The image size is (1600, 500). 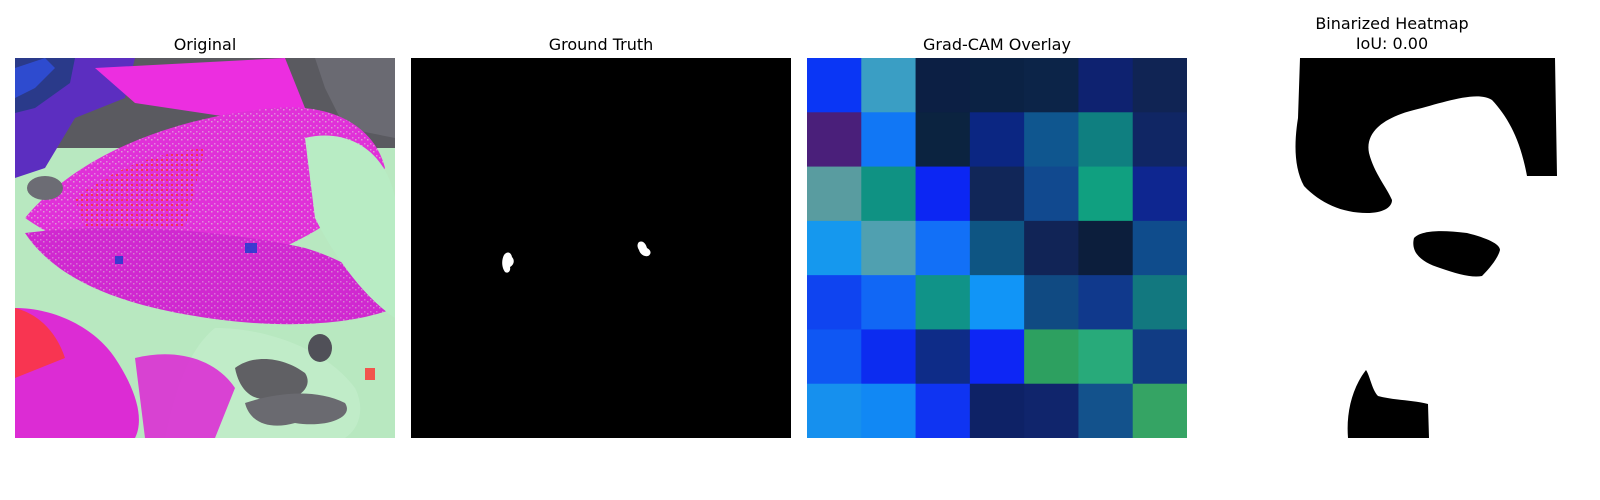 What do you see at coordinates (1392, 23) in the screenshot?
I see `binarized-heatmap-heading: Binarized Heatmap` at bounding box center [1392, 23].